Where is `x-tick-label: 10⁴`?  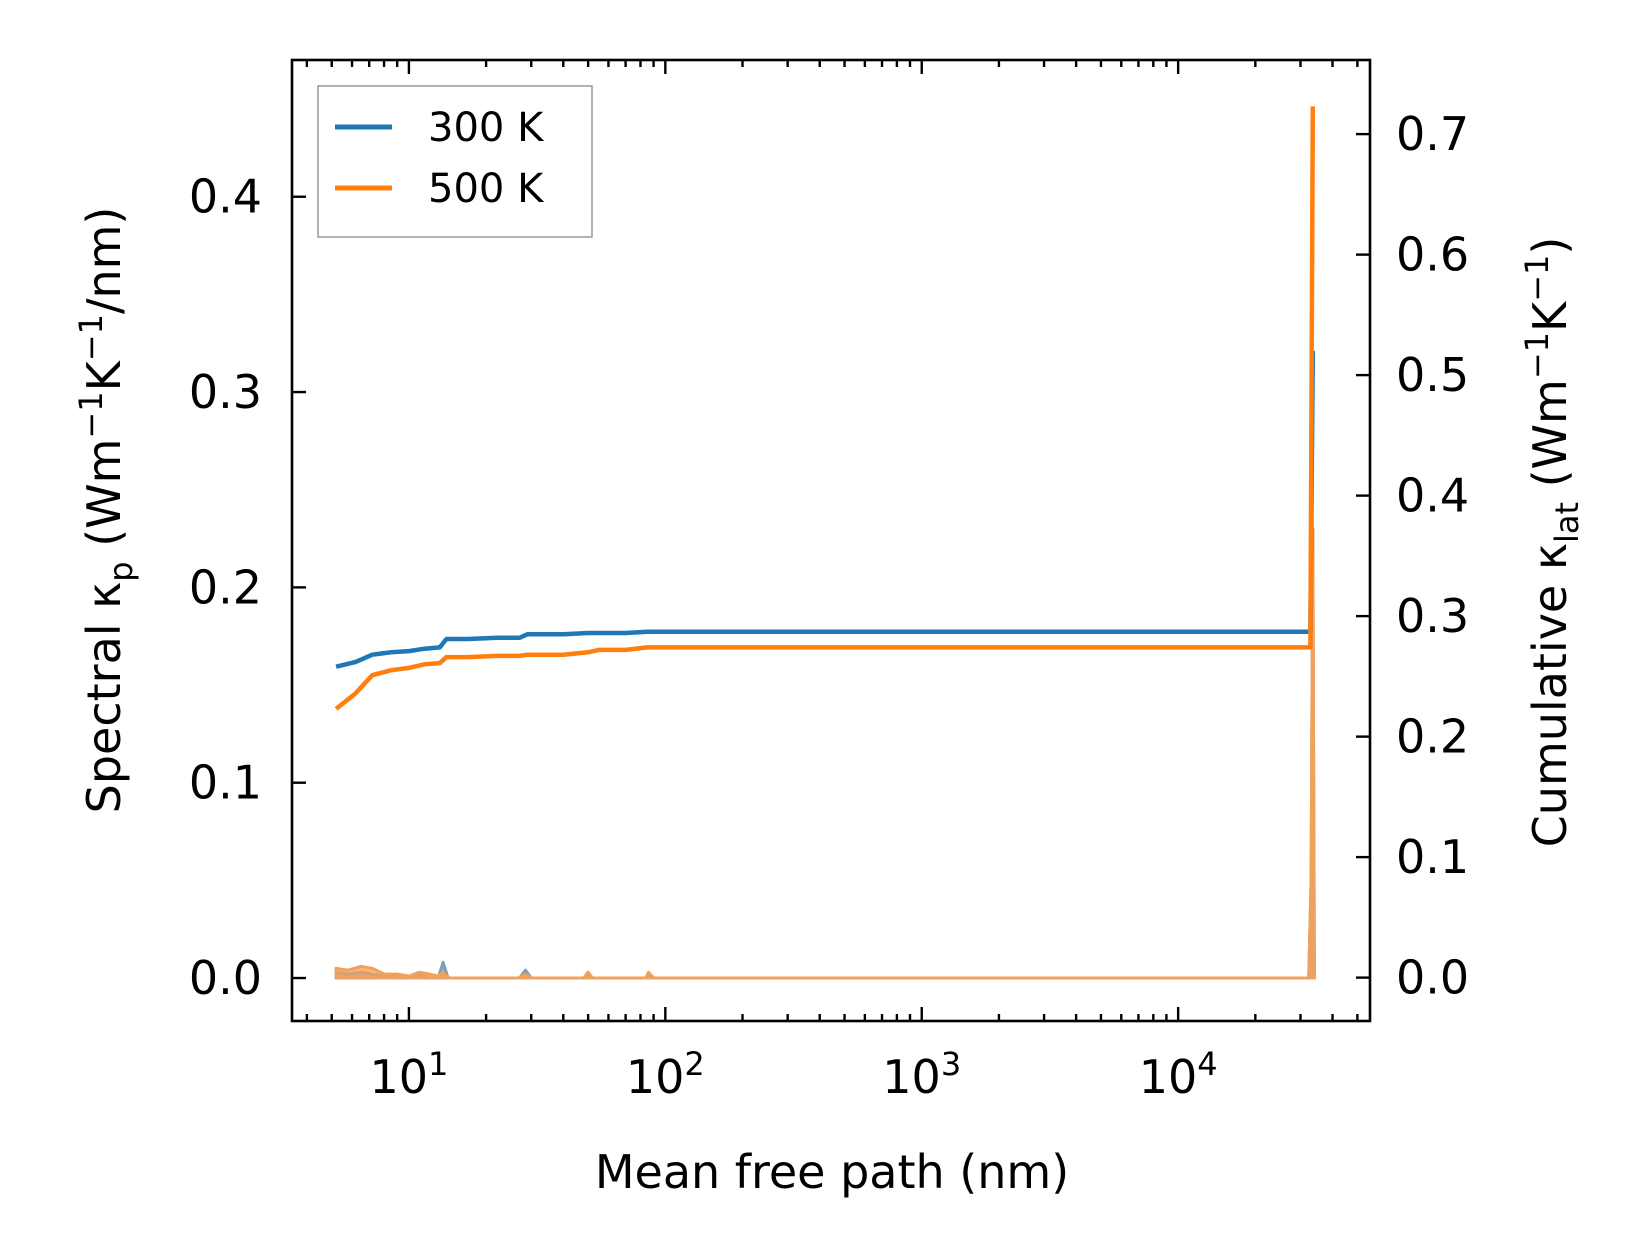 x-tick-label: 10⁴ is located at coordinates (1178, 1074).